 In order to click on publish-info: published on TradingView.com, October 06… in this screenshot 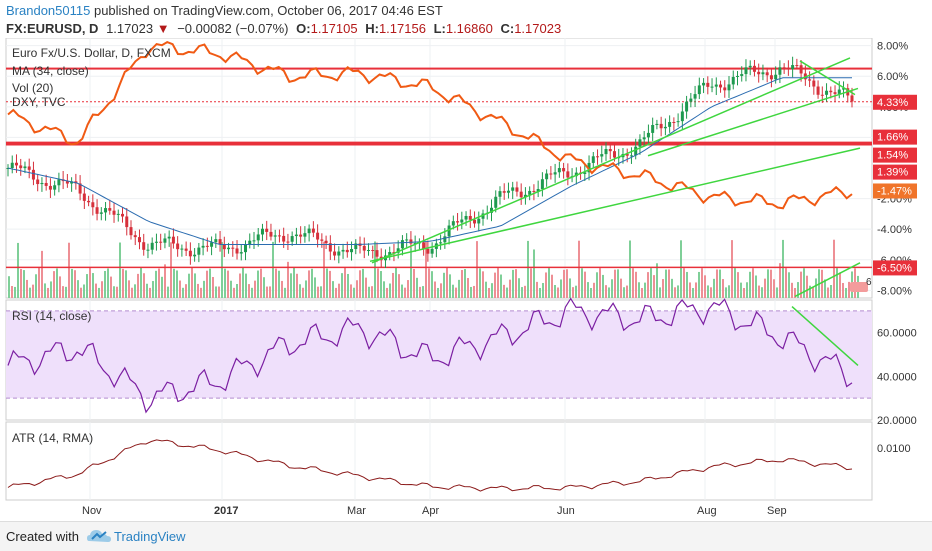, I will do `click(268, 10)`.